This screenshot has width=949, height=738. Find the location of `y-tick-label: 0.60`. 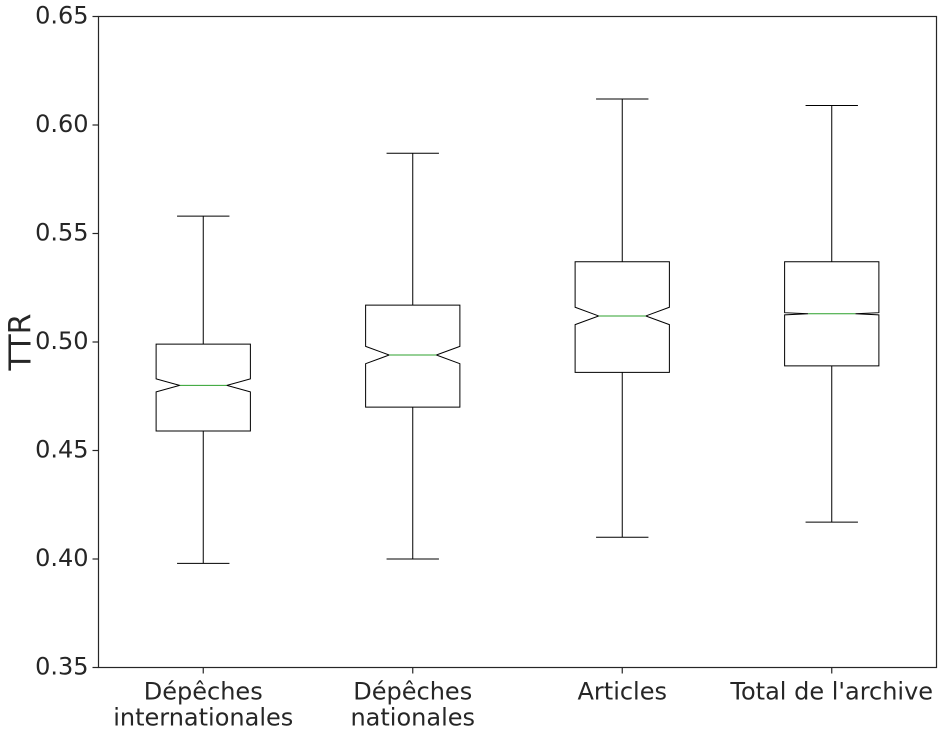

y-tick-label: 0.60 is located at coordinates (61, 124).